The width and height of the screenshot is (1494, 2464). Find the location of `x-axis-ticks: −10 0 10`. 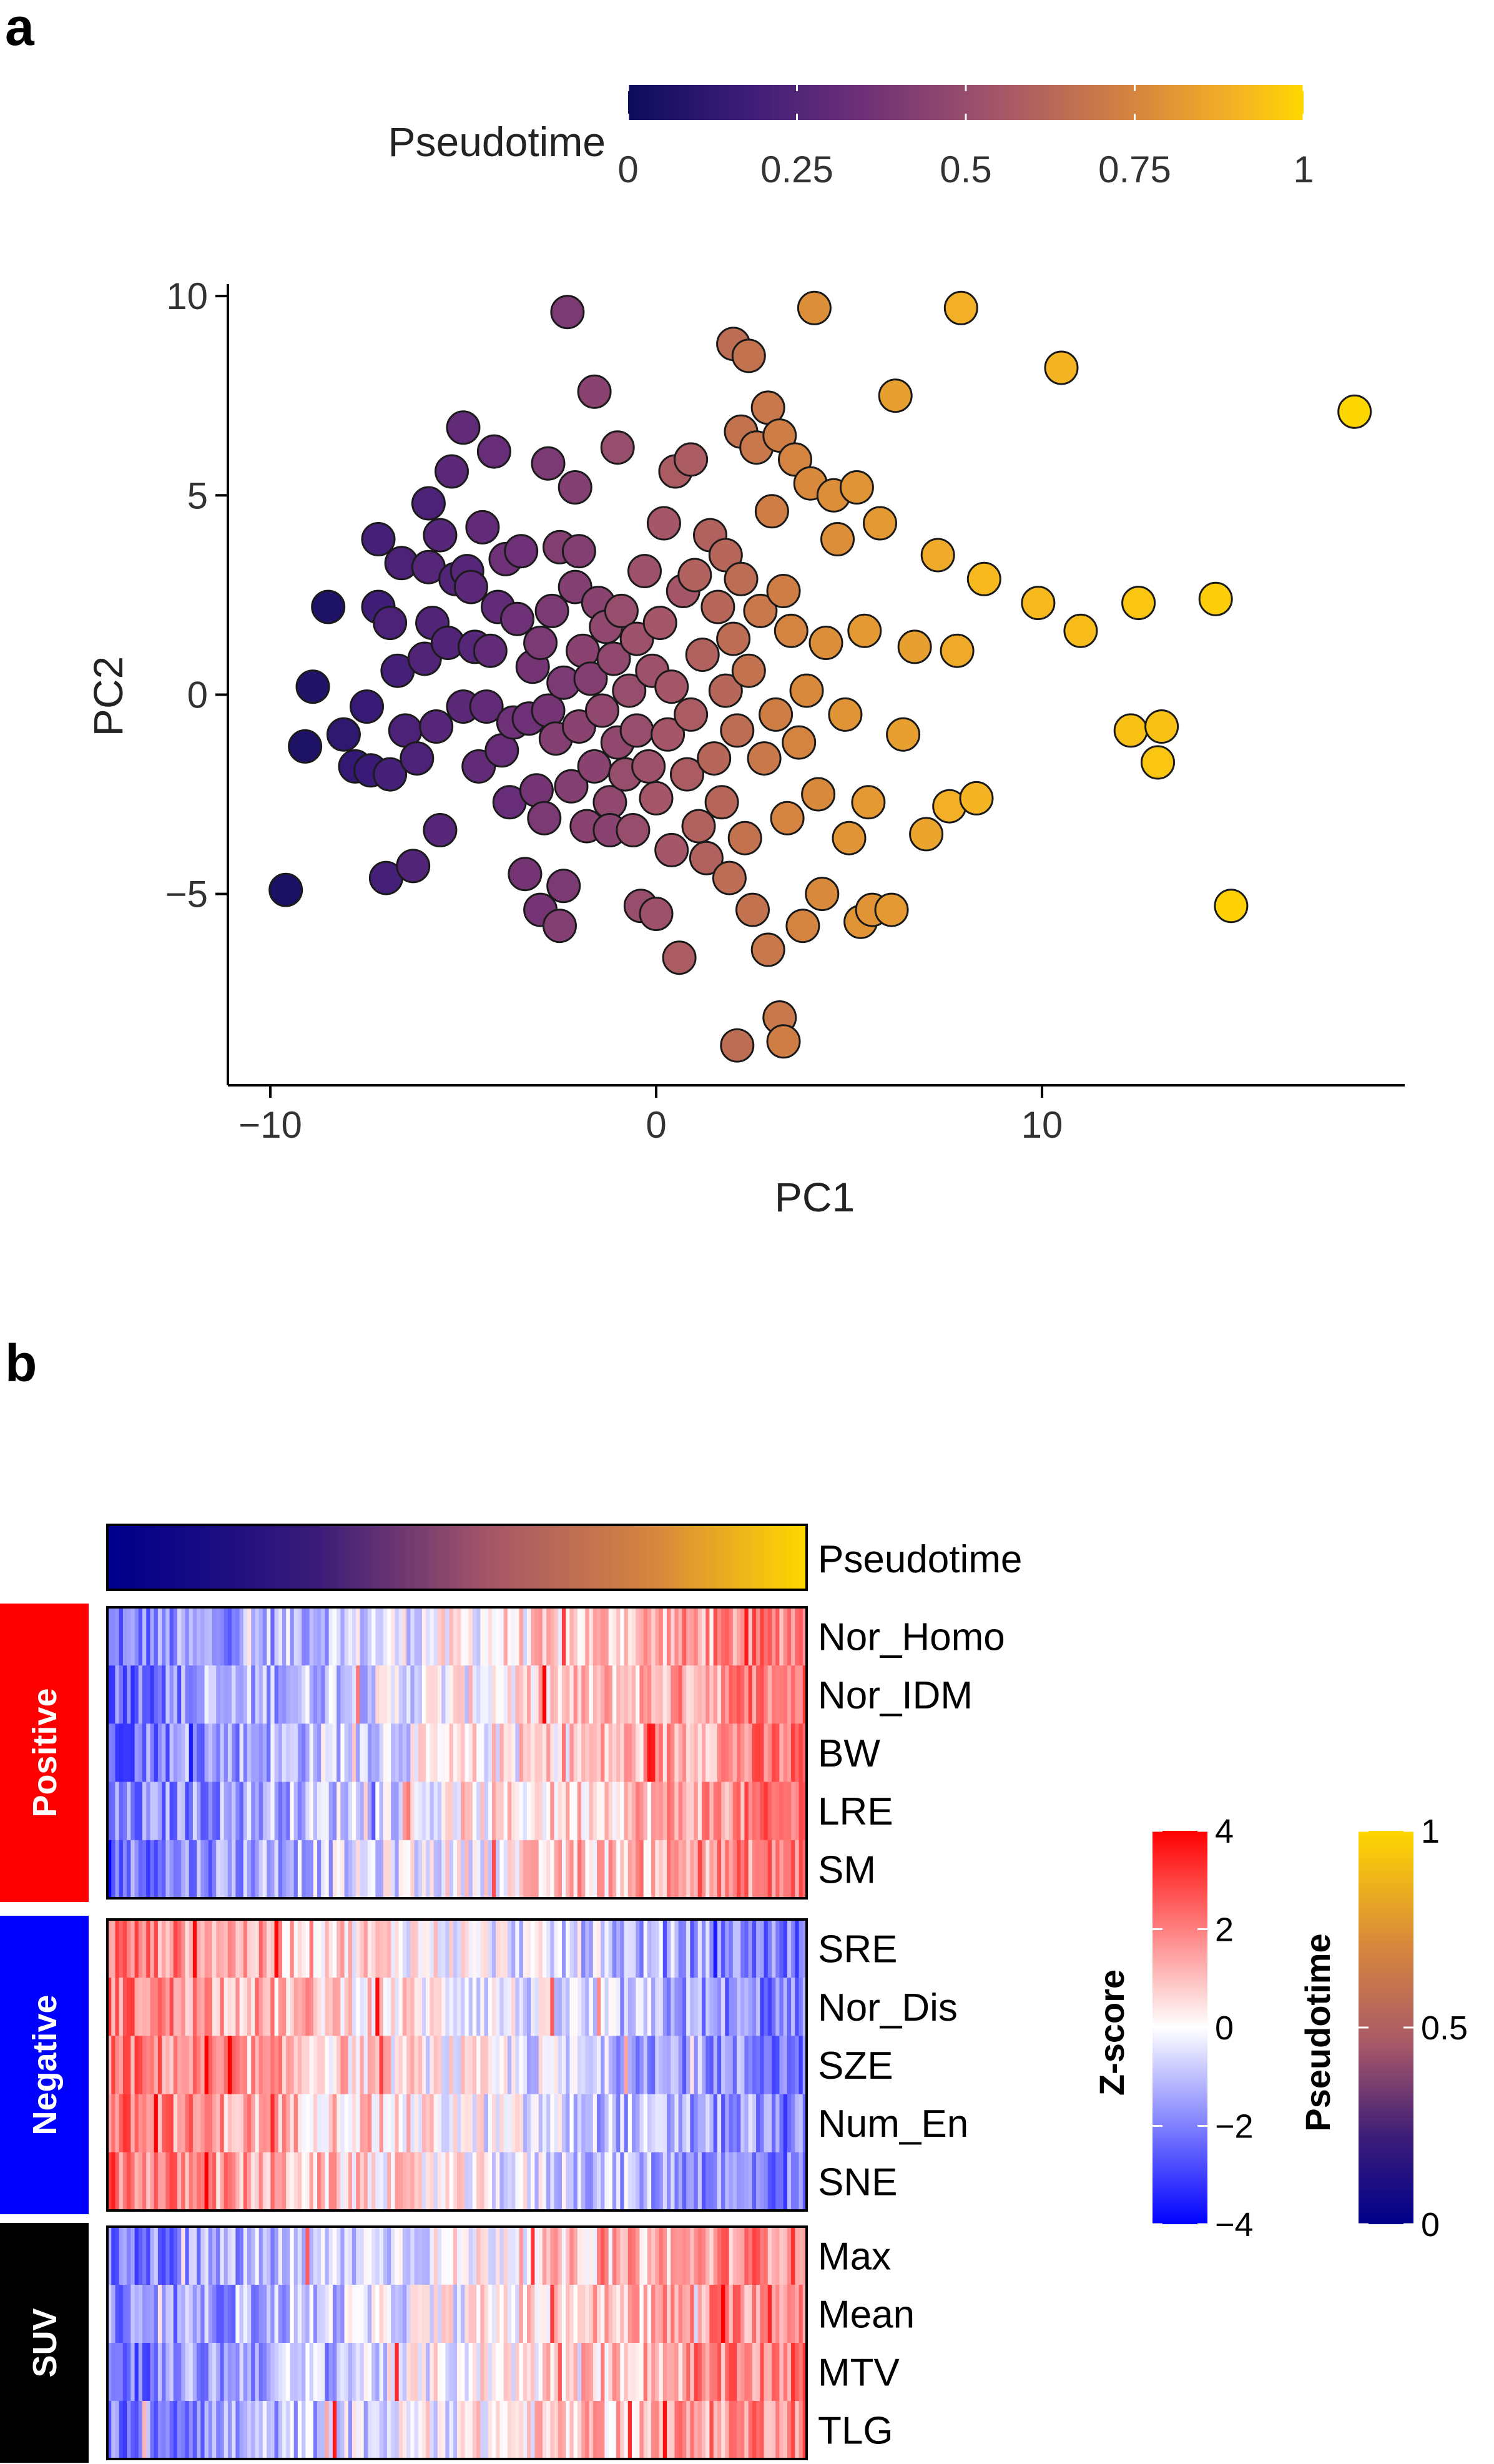

x-axis-ticks: −10 0 10 is located at coordinates (650, 1115).